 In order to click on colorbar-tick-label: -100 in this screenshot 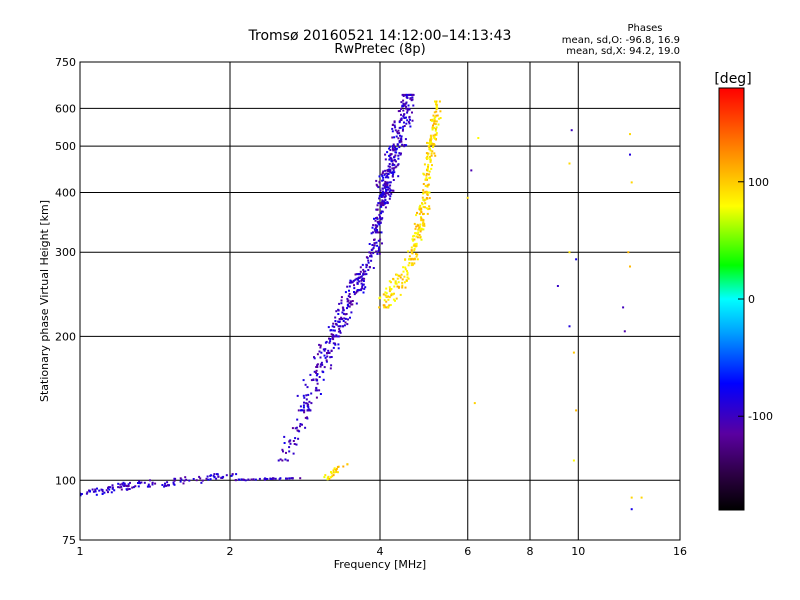, I will do `click(760, 416)`.